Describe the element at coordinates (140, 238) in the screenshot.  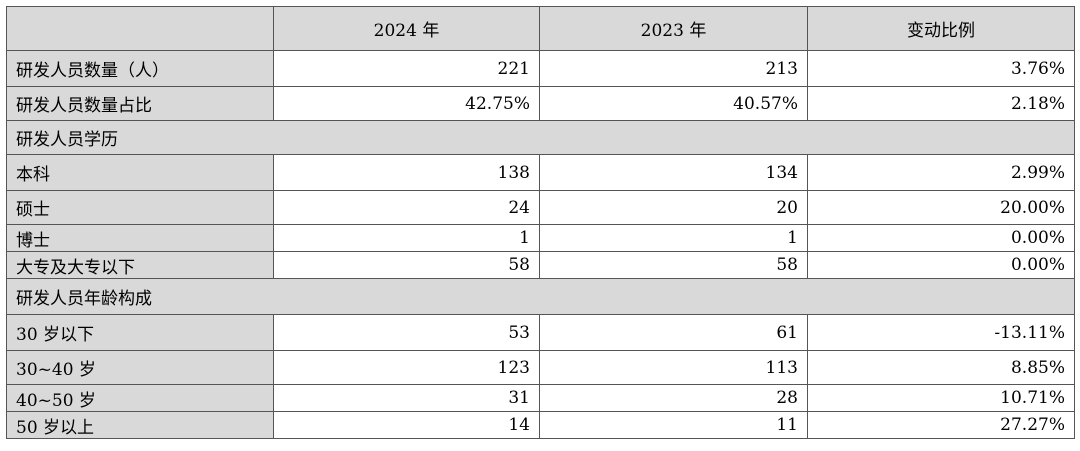
I see `row-label: 博士` at that location.